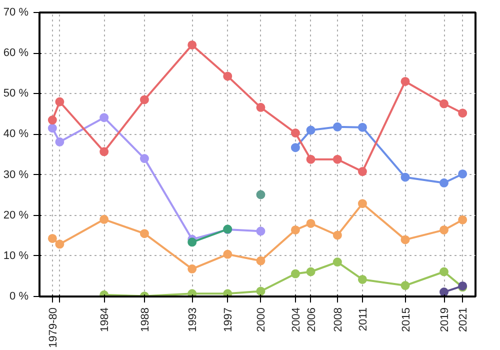 The image size is (500, 350). Describe the element at coordinates (262, 319) in the screenshot. I see `x-tick-label: 2000` at that location.